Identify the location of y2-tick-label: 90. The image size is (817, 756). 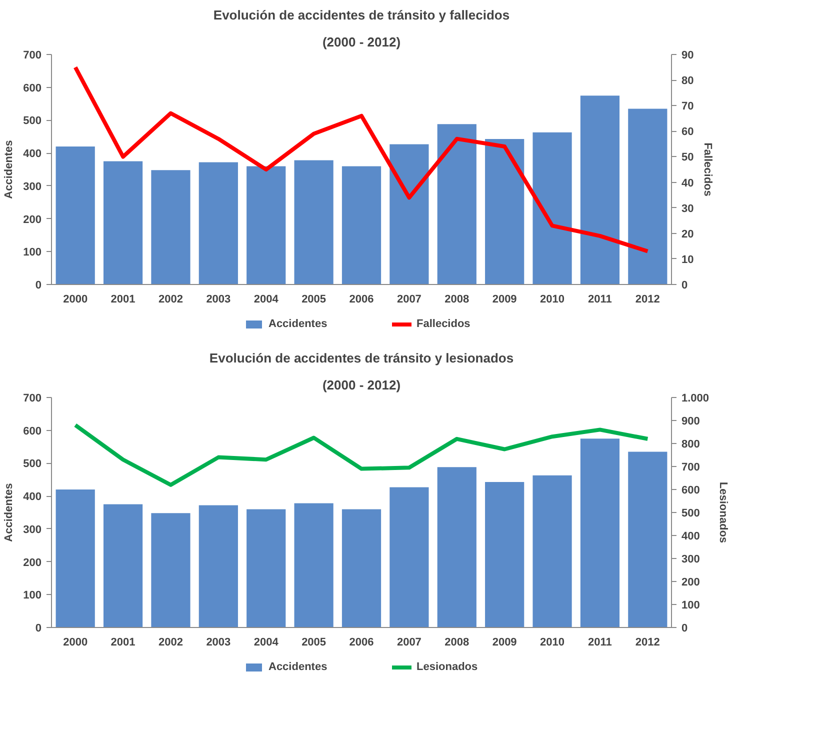
(688, 56).